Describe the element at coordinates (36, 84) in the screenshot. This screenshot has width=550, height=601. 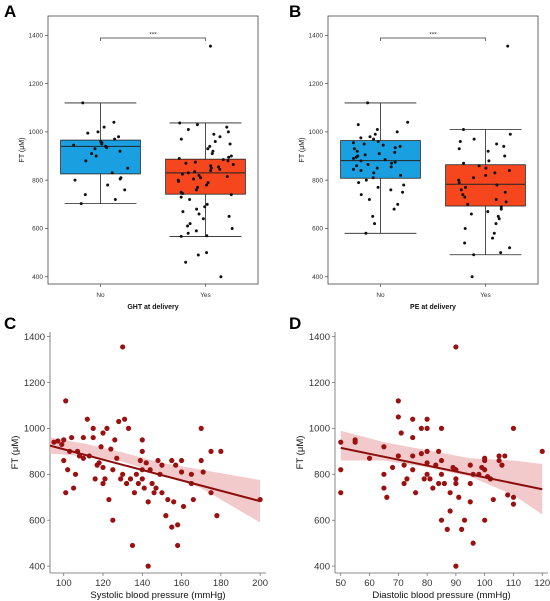
I see `y-tick-label: 1200` at that location.